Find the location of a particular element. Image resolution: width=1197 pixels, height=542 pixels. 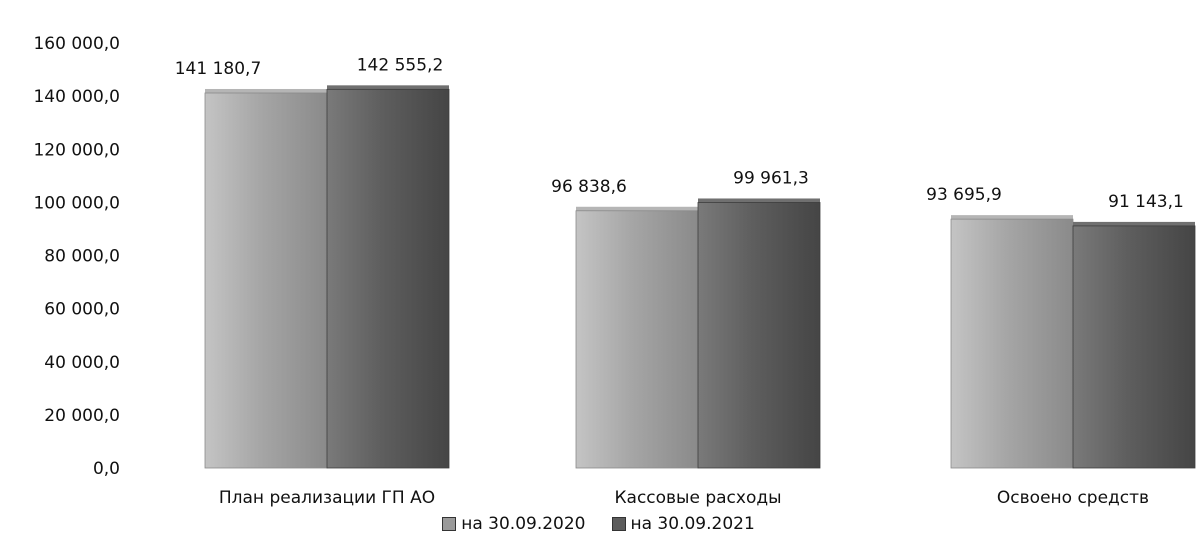

data-label: 93 695,9 is located at coordinates (964, 195).